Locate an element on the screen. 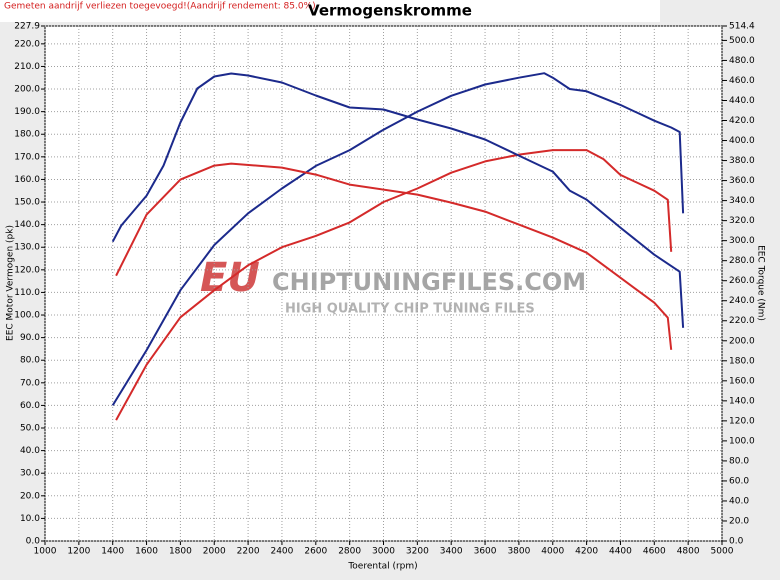 The width and height of the screenshot is (780, 580). y-tick-label: 80.0 is located at coordinates (30, 361).